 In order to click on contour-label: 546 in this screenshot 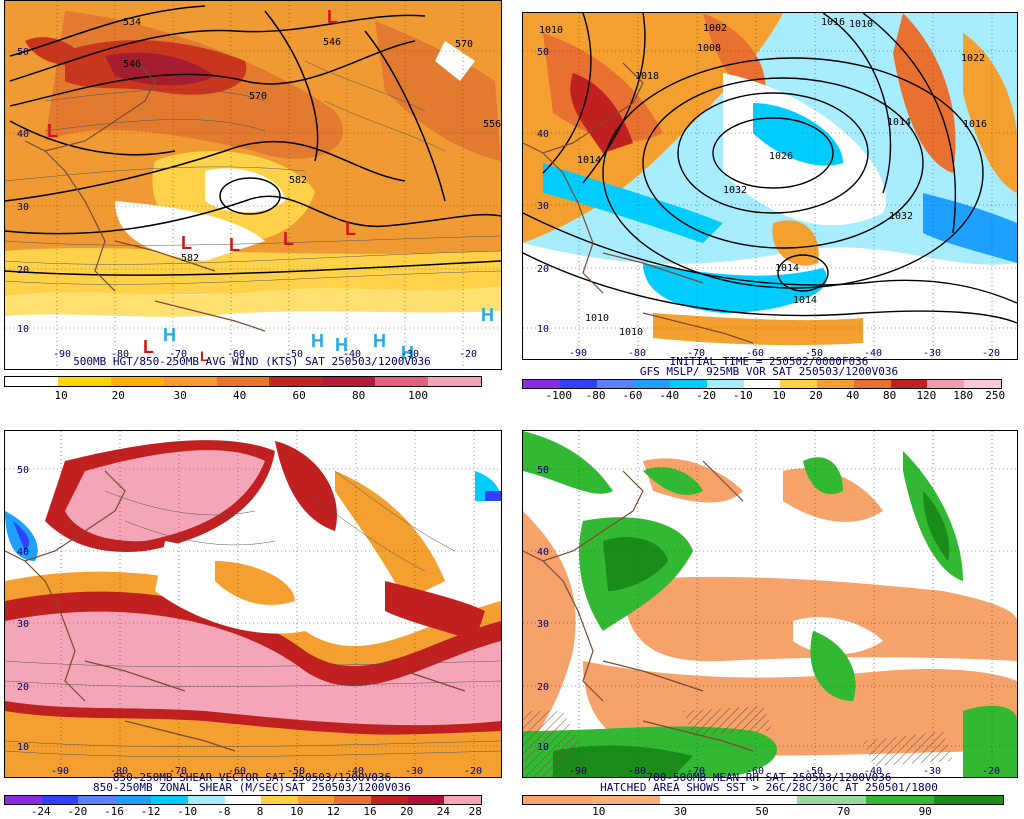, I will do `click(132, 64)`.